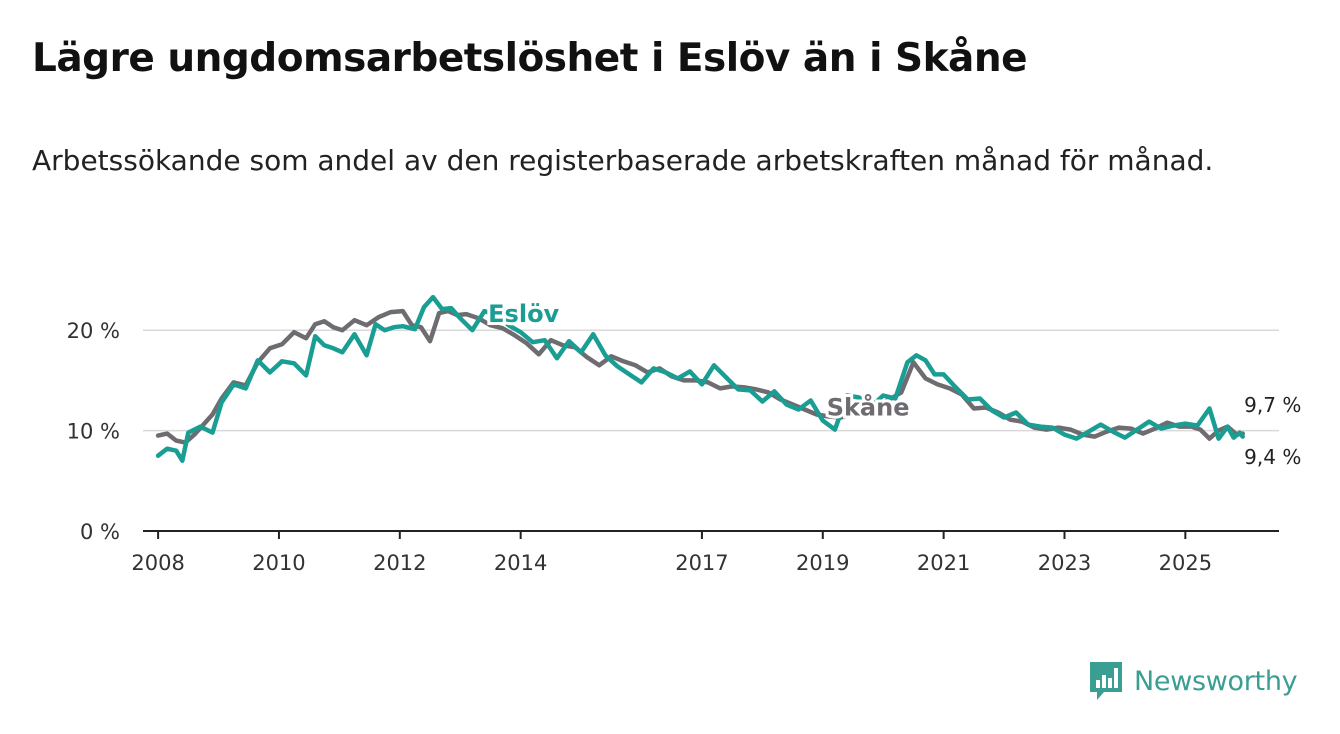  Describe the element at coordinates (1216, 681) in the screenshot. I see `brand-name: Newsworthy` at that location.